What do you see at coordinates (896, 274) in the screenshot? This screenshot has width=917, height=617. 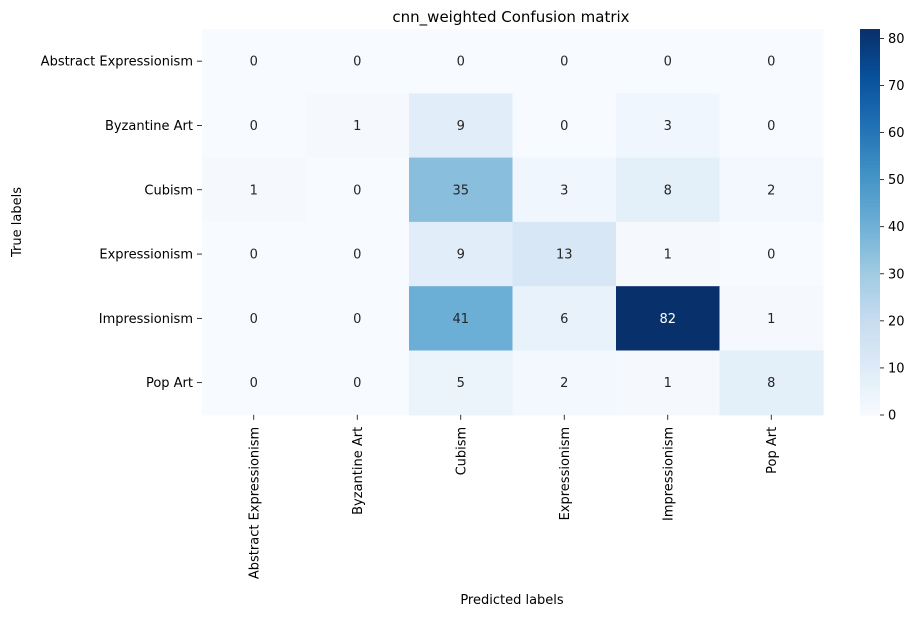 I see `colorbar-tick-label: 30` at bounding box center [896, 274].